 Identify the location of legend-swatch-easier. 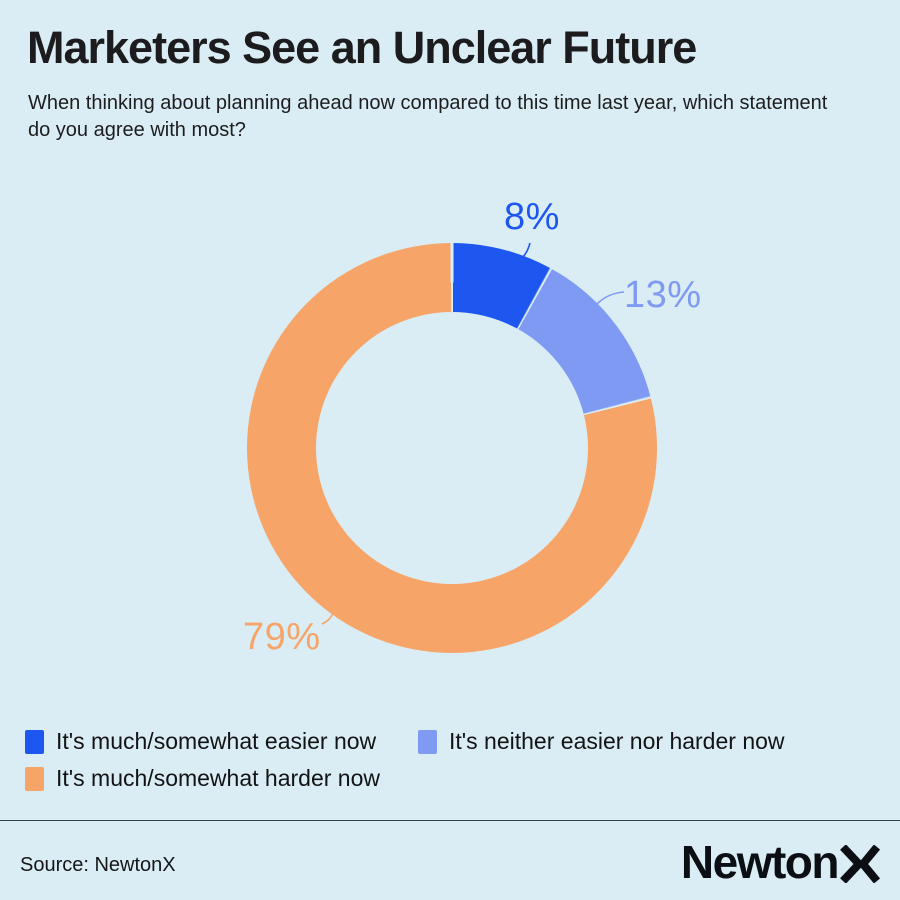
(34, 741).